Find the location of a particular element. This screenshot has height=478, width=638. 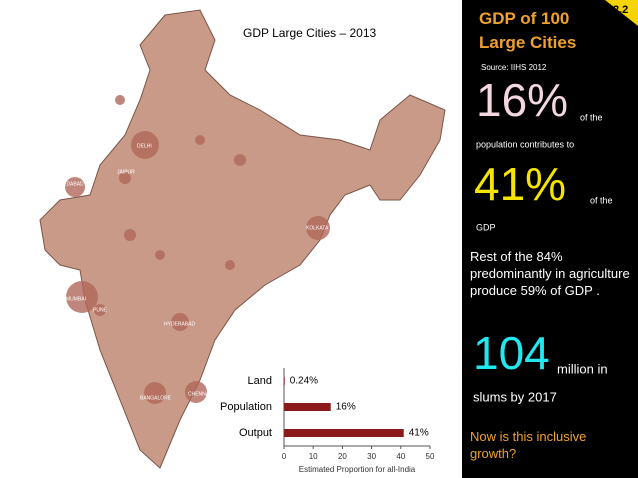

city-label: PUNE is located at coordinates (100, 310).